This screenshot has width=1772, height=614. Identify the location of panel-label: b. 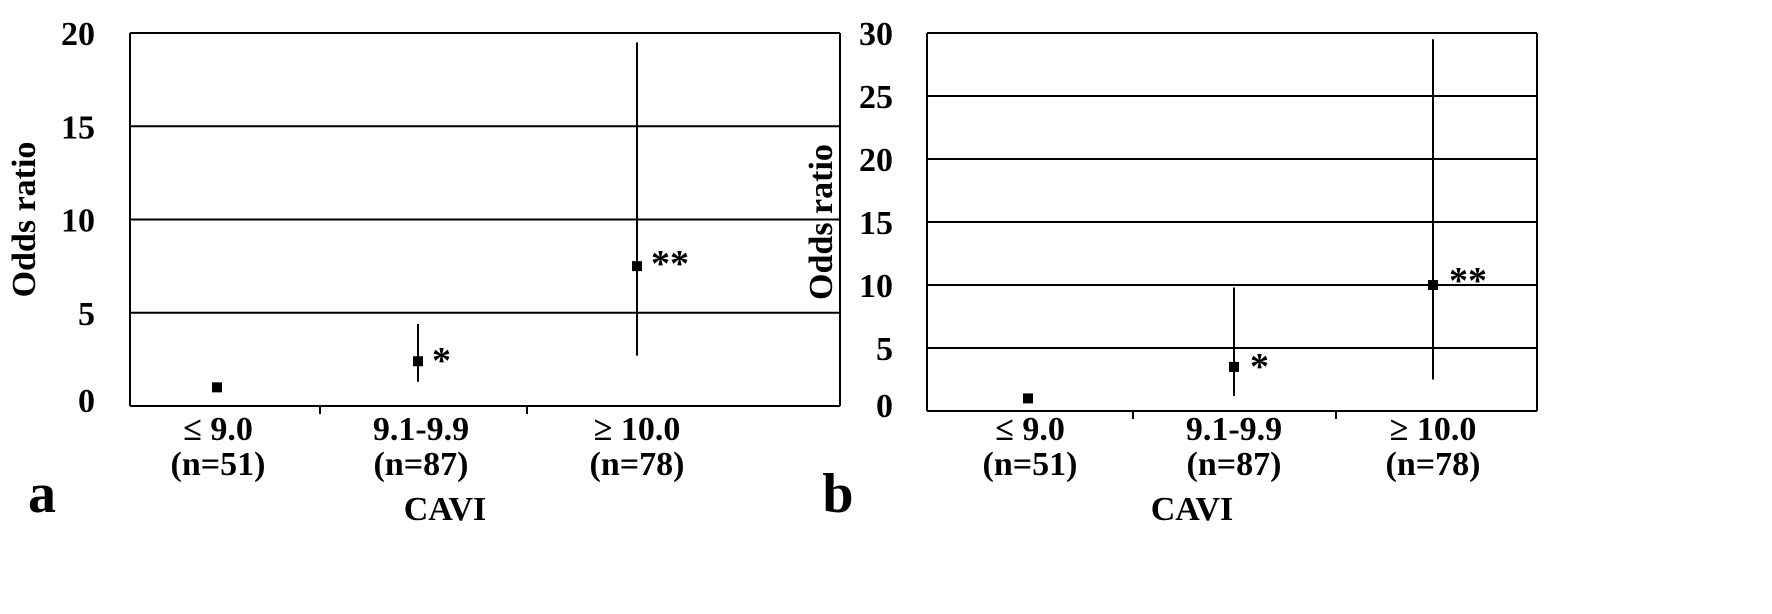
(837, 494).